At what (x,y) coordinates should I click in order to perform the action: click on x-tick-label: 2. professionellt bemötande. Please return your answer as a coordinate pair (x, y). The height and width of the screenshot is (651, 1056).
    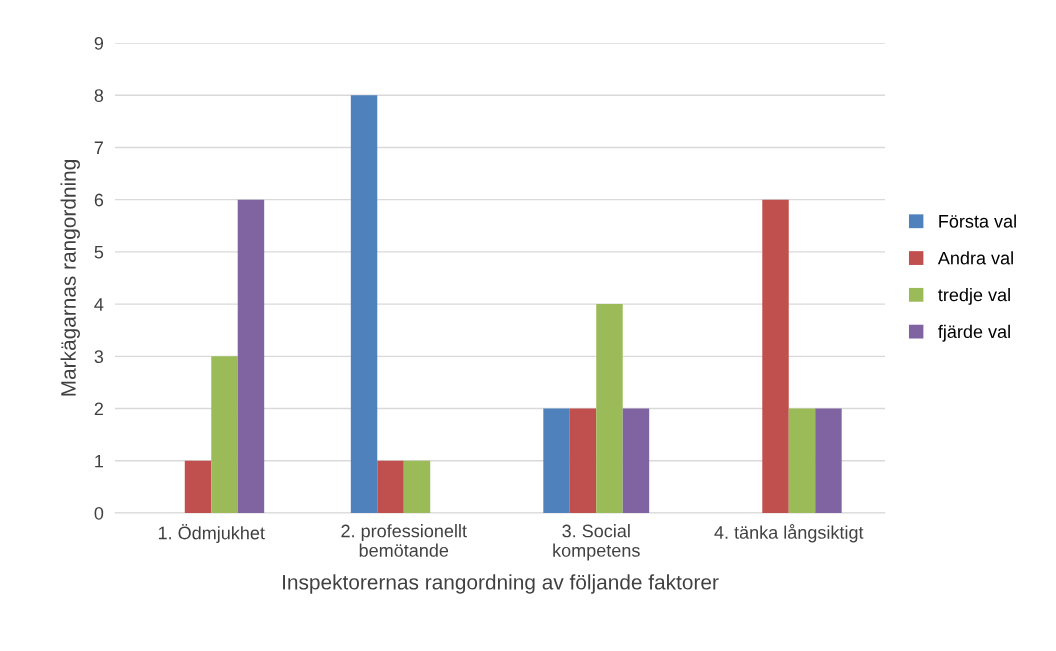
    Looking at the image, I should click on (404, 540).